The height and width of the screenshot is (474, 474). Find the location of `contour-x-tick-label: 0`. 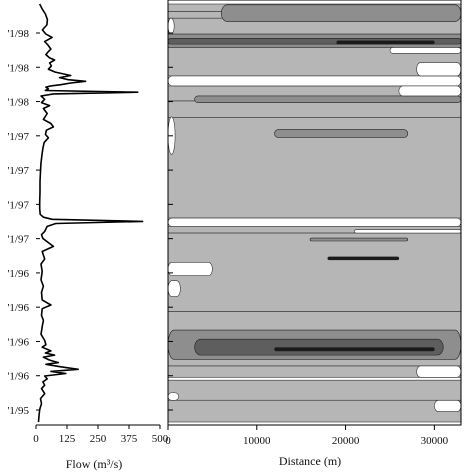

contour-x-tick-label: 0 is located at coordinates (168, 441).